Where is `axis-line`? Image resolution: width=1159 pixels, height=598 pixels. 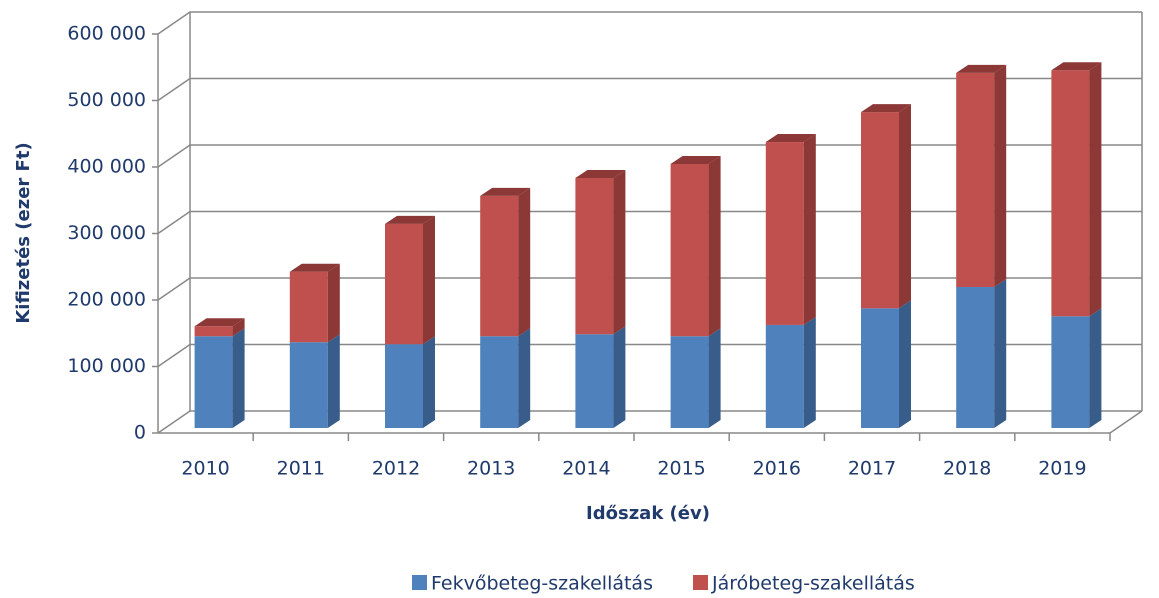 axis-line is located at coordinates (1126, 422).